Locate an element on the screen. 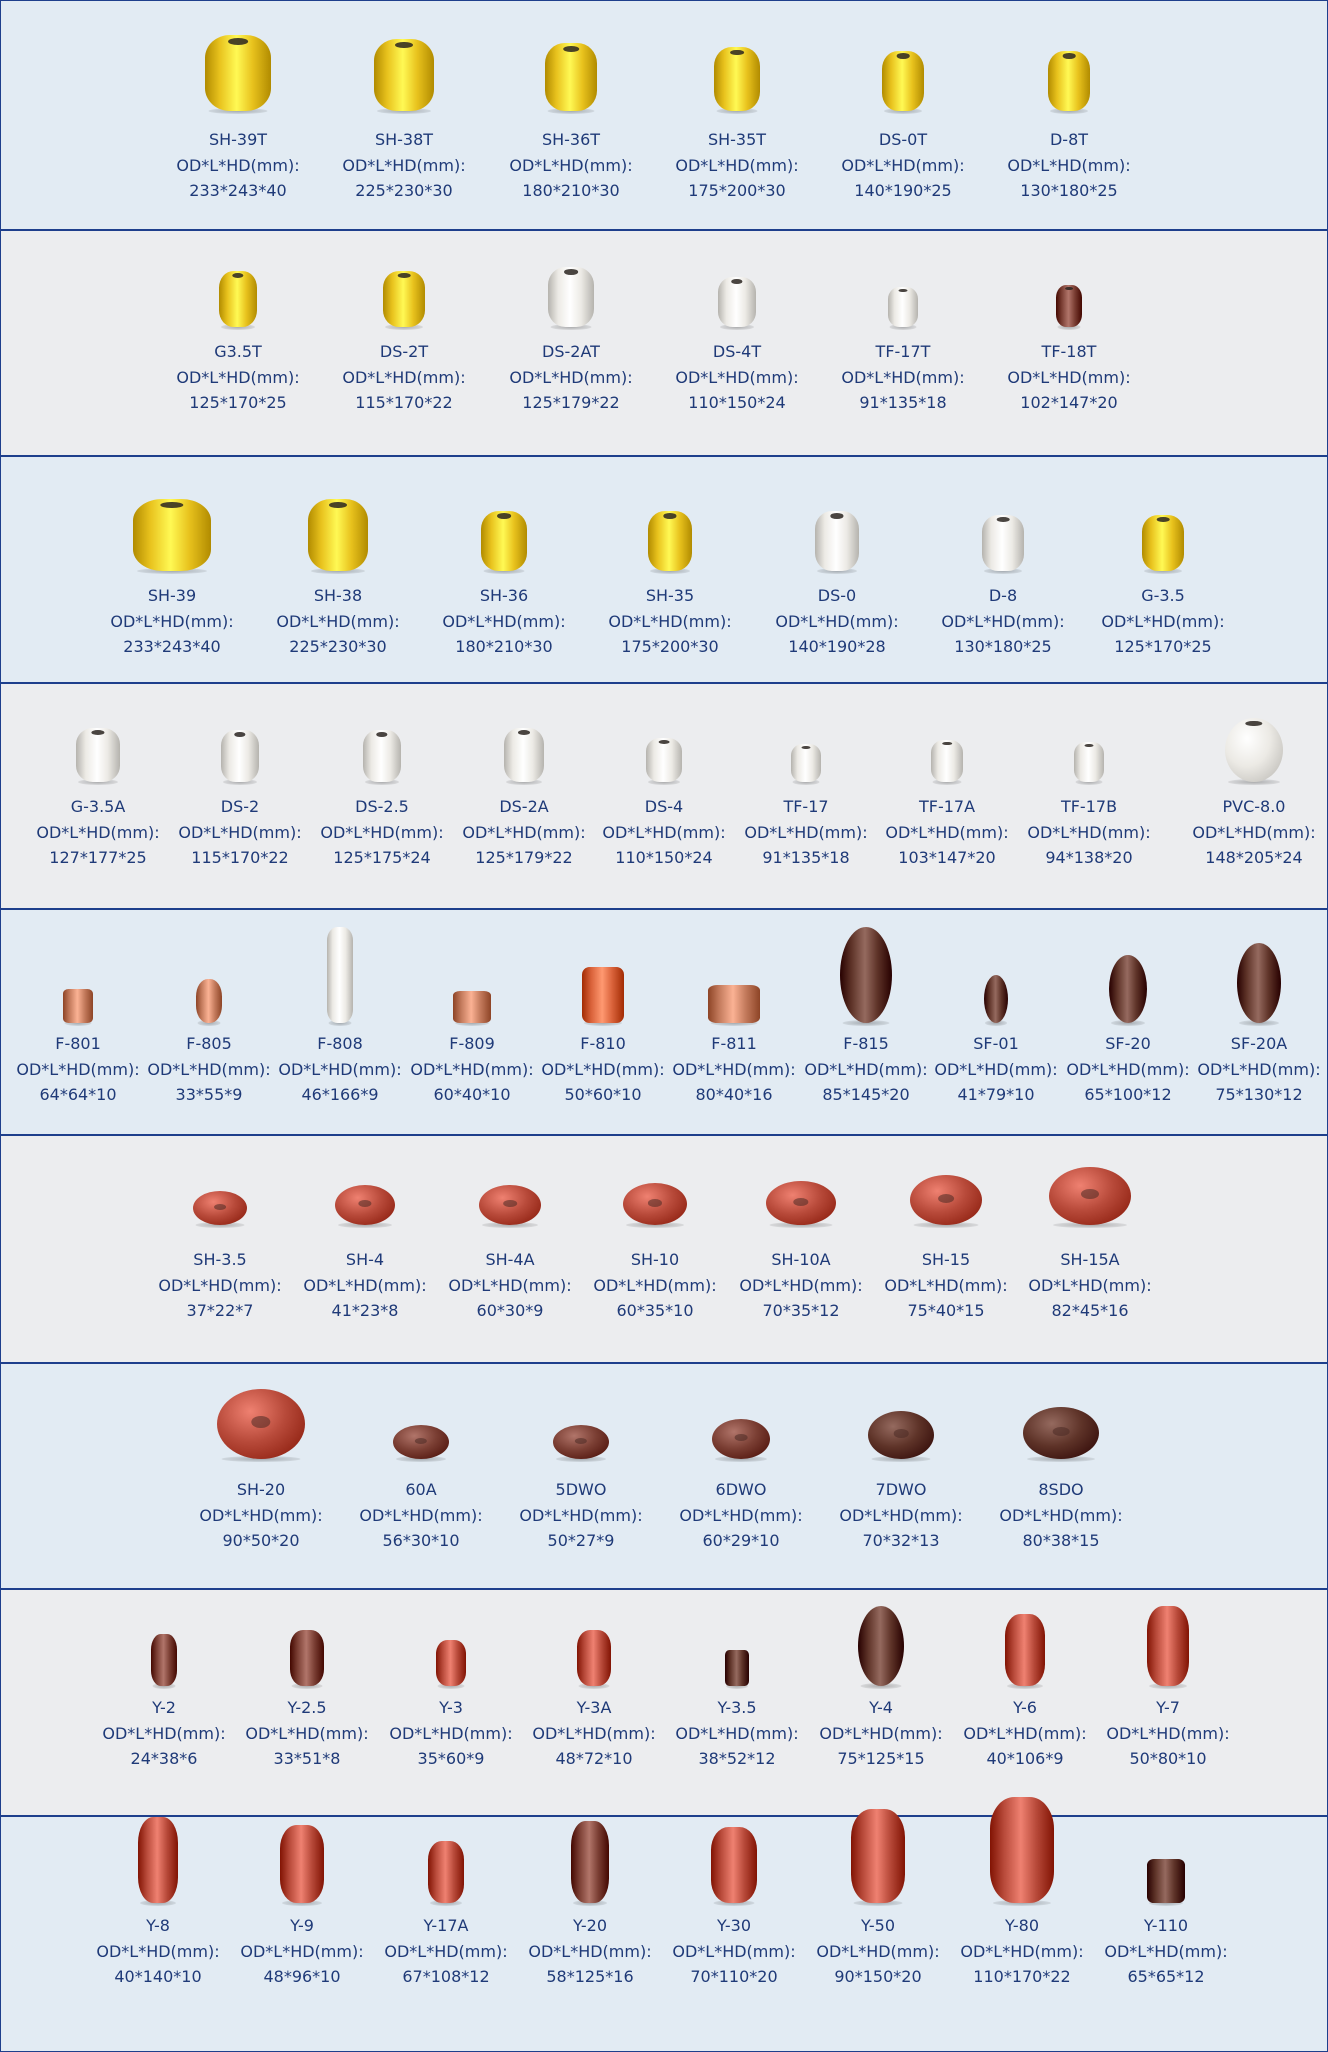  product-dimensions: 35*60*9 is located at coordinates (451, 1758).